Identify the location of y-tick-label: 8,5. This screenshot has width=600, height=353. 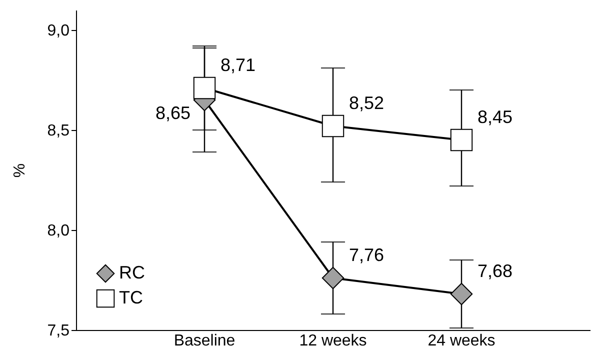
(58, 131).